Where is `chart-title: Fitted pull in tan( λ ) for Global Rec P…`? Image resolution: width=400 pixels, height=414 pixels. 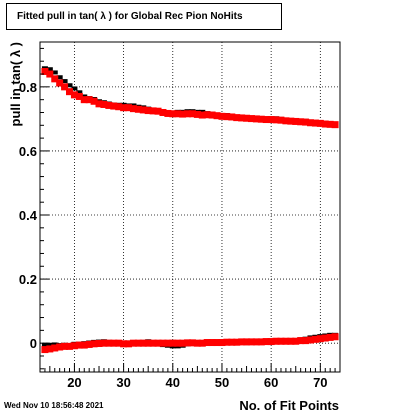
chart-title: Fitted pull in tan( λ ) for Global Rec P… is located at coordinates (130, 16).